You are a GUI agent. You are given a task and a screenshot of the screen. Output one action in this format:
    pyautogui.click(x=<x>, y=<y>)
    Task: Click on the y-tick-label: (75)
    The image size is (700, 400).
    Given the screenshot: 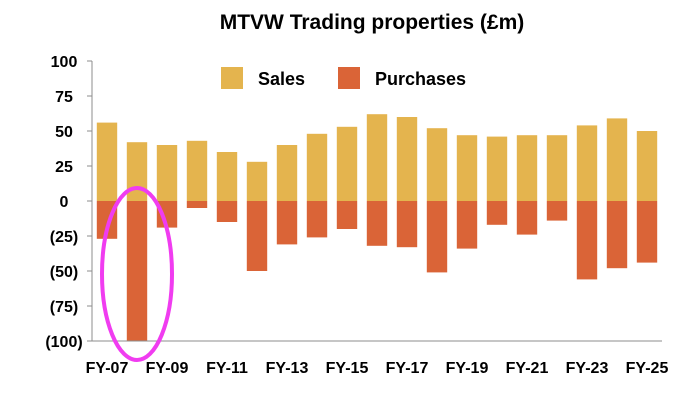 What is the action you would take?
    pyautogui.click(x=64, y=307)
    